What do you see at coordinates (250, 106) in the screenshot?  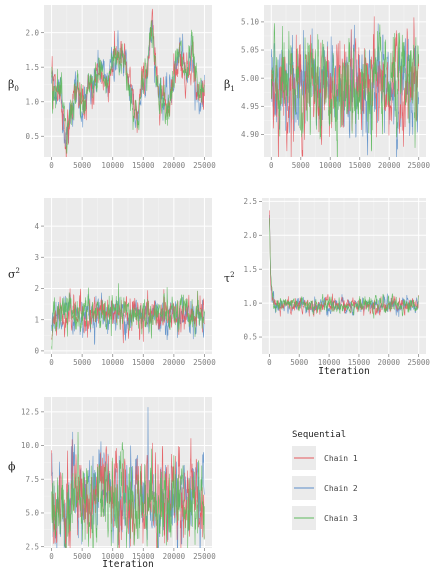 I see `y-tick-label: 4.95` at bounding box center [250, 106].